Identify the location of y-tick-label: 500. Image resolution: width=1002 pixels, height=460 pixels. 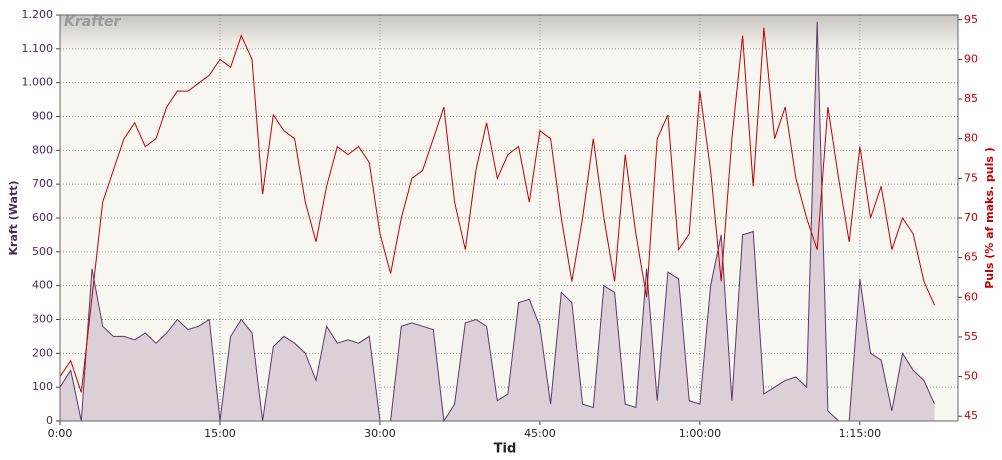
(42, 251).